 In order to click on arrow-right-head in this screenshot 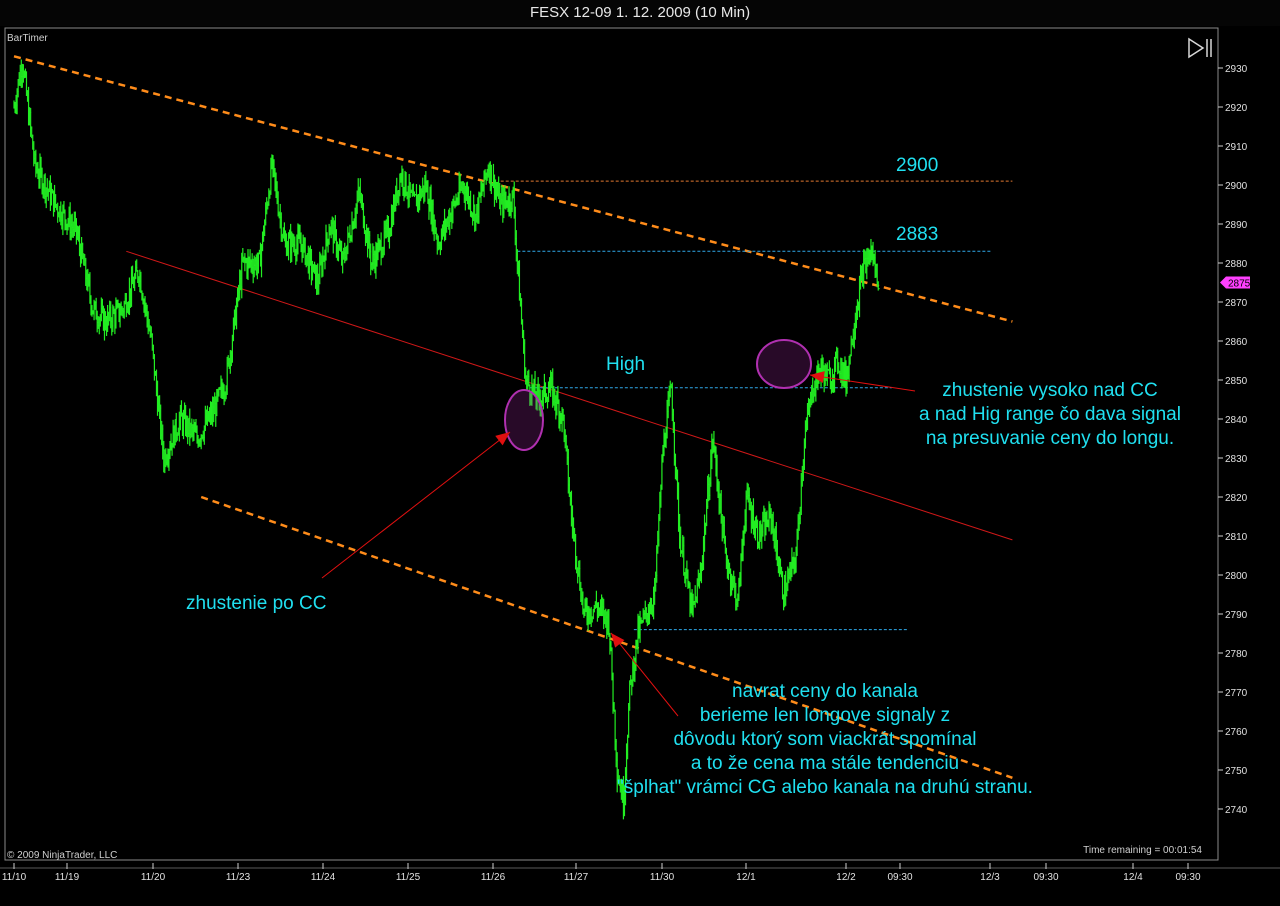, I will do `click(817, 377)`.